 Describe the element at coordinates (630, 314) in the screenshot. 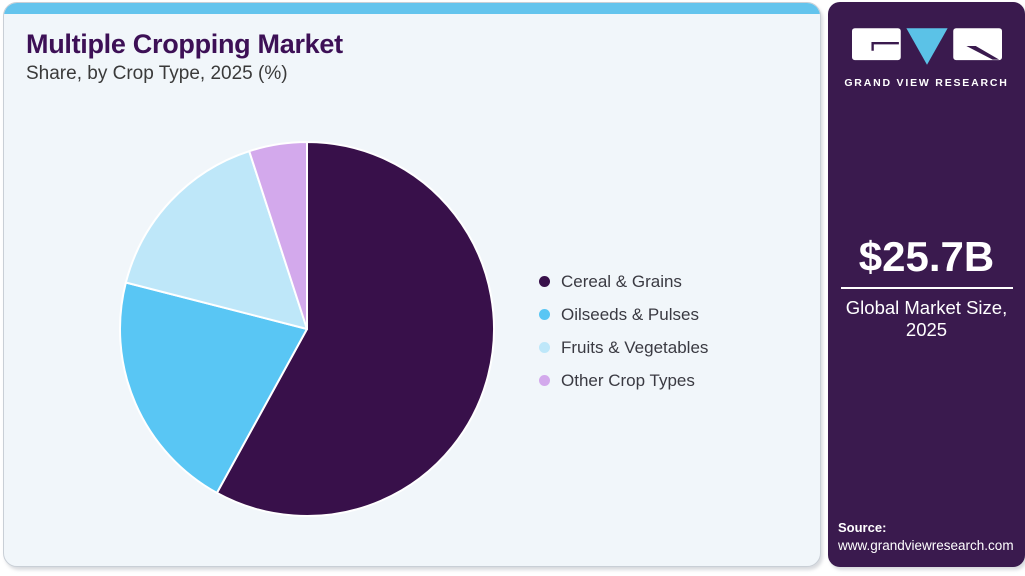

I see `legend-label: Oilseeds & Pulses` at that location.